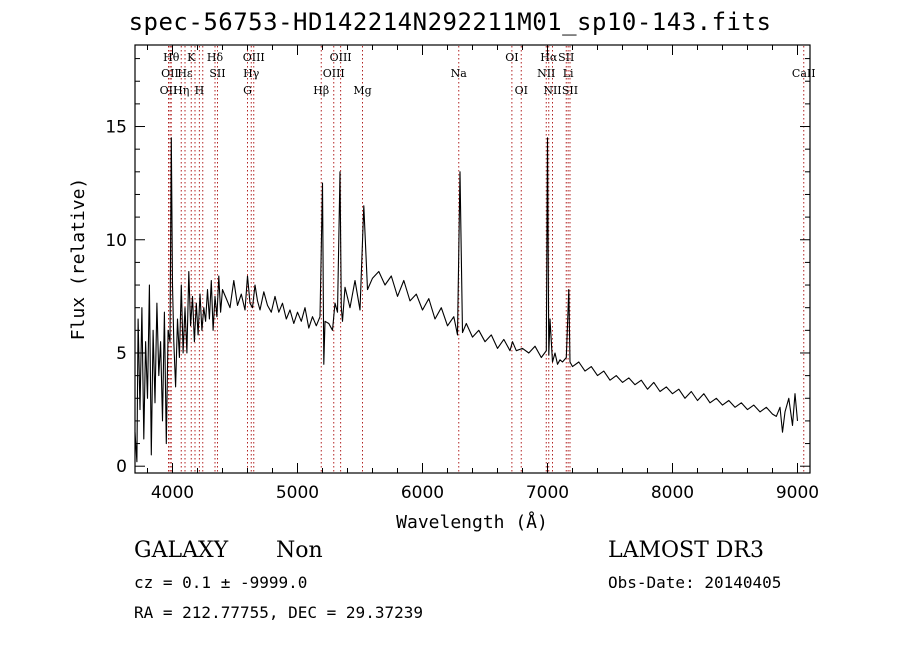 The image size is (900, 649). What do you see at coordinates (422, 493) in the screenshot?
I see `x-tick-label-6000: 6000` at bounding box center [422, 493].